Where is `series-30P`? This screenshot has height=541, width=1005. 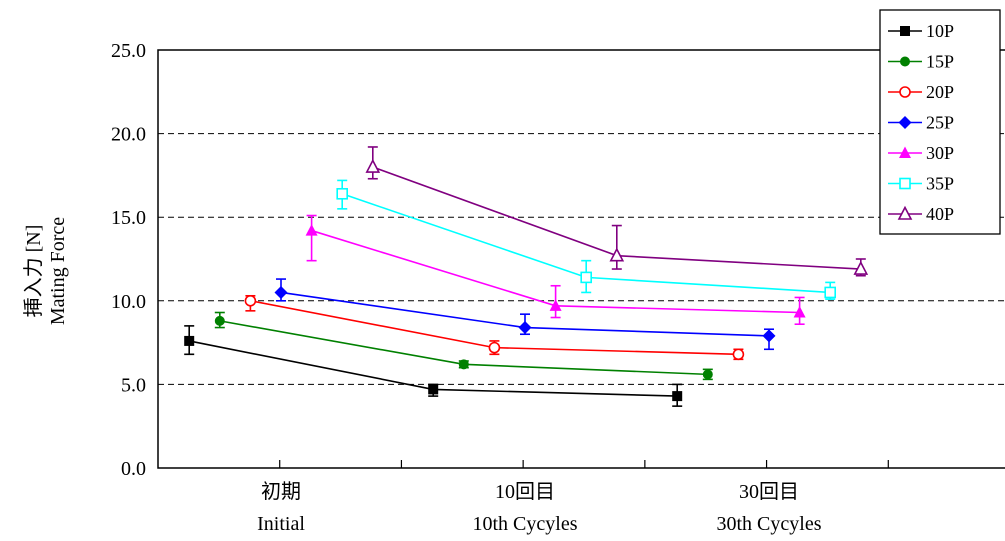 series-30P is located at coordinates (555, 270).